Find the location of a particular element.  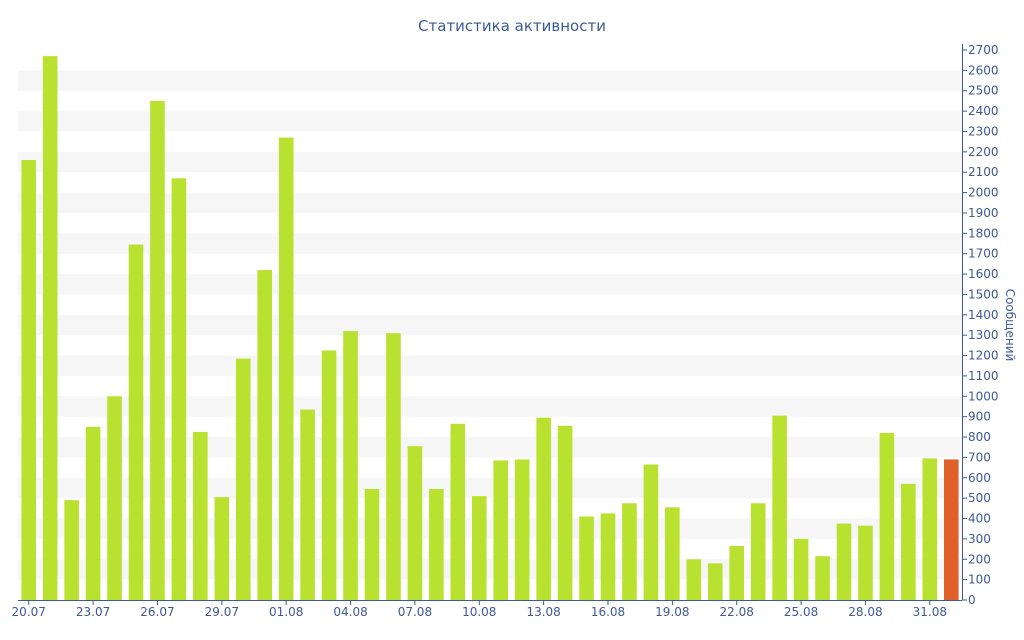

x-tick-label: 10.08 is located at coordinates (479, 612).